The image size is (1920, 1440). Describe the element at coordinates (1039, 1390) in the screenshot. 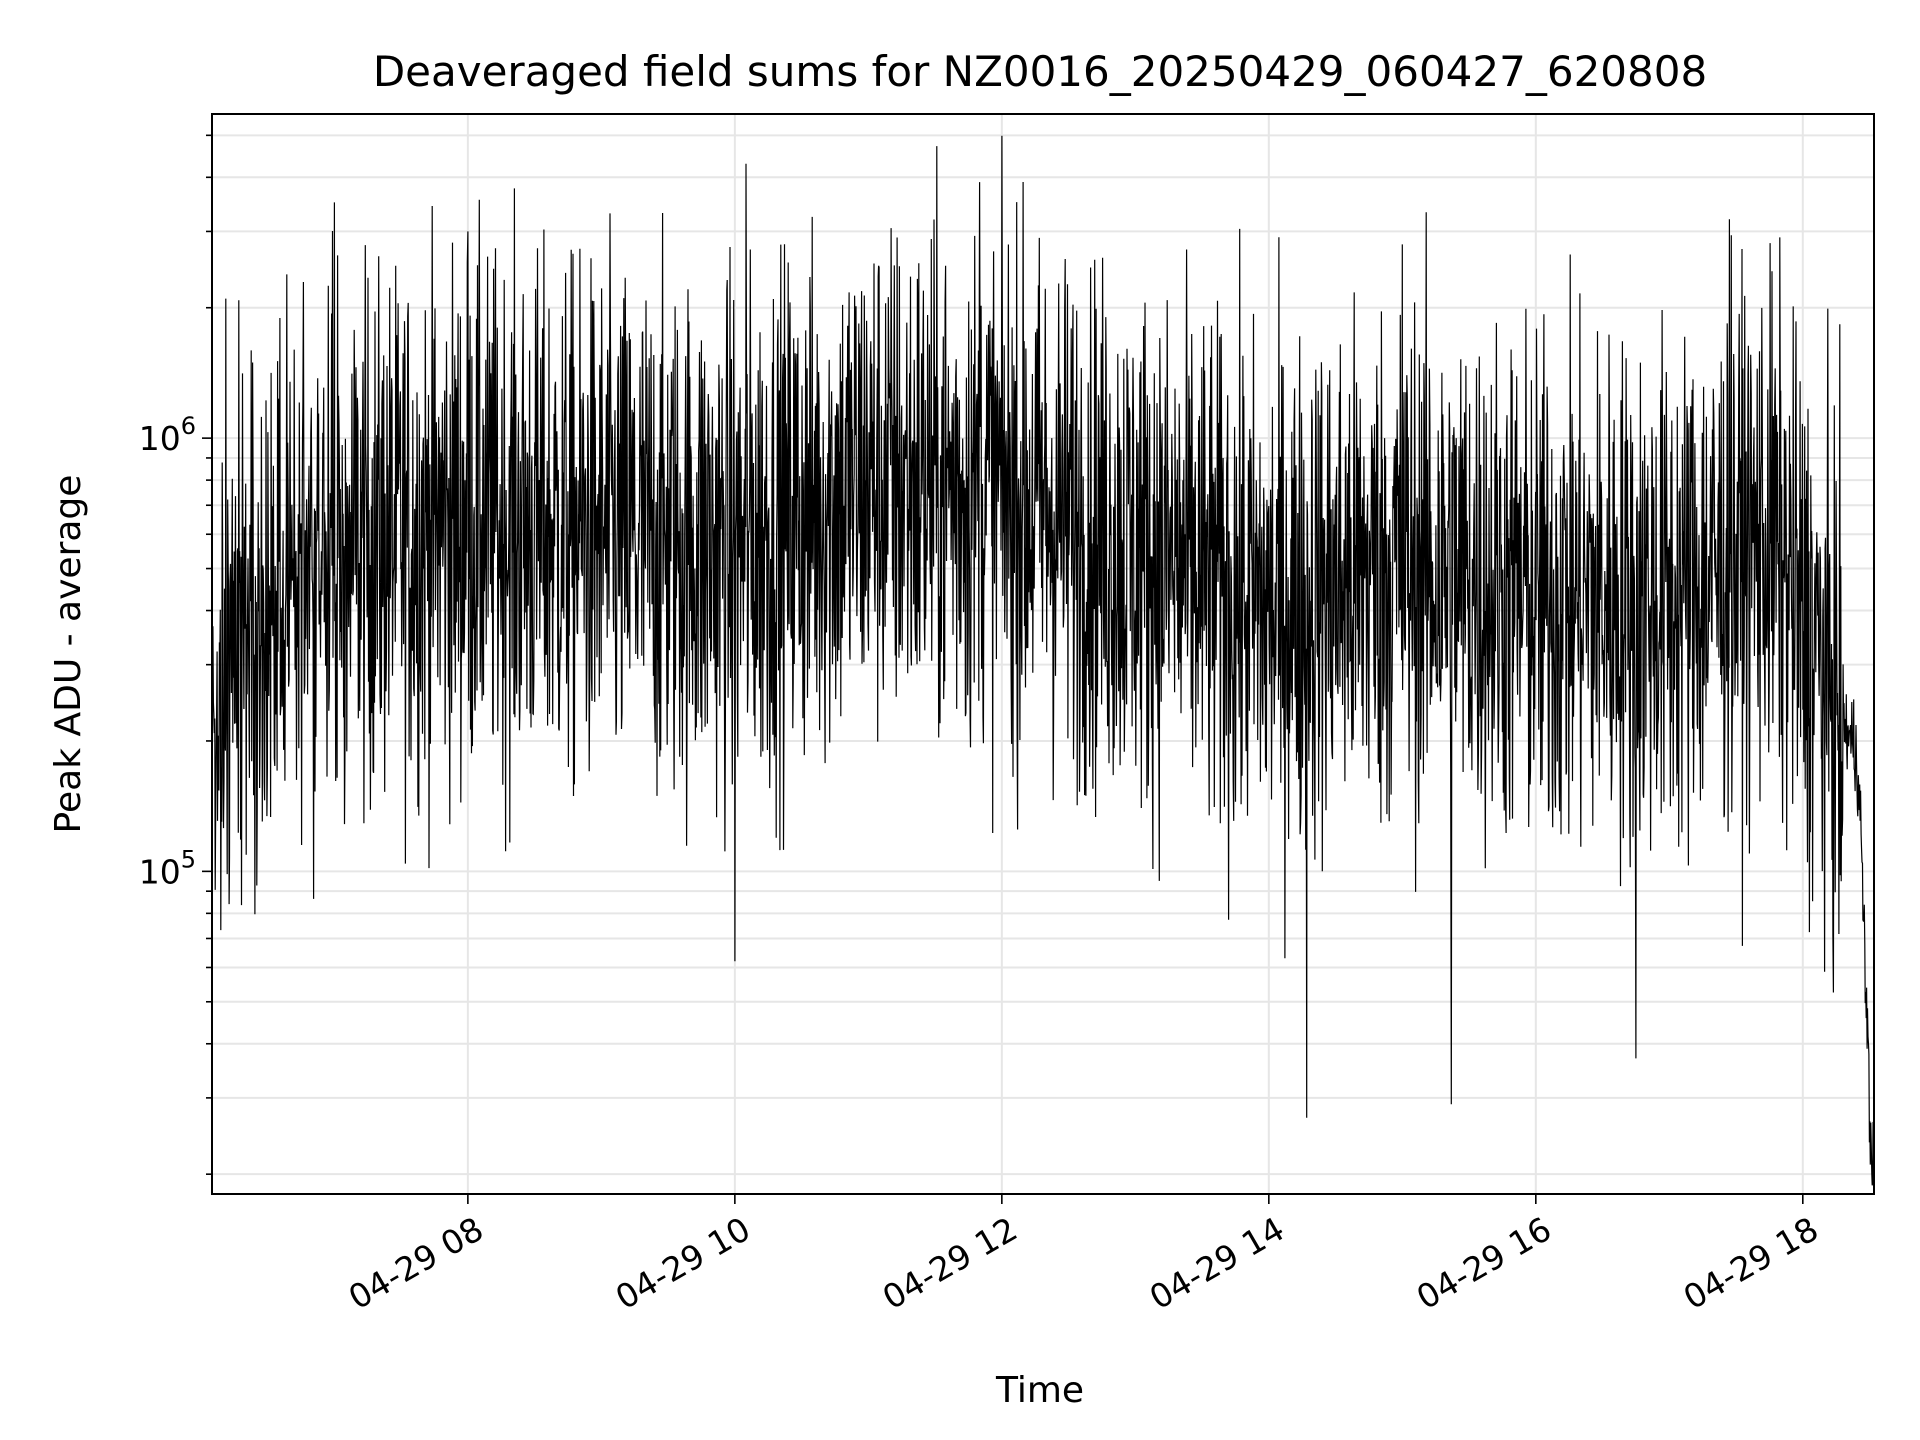

I see `x-axis-label: Time` at that location.